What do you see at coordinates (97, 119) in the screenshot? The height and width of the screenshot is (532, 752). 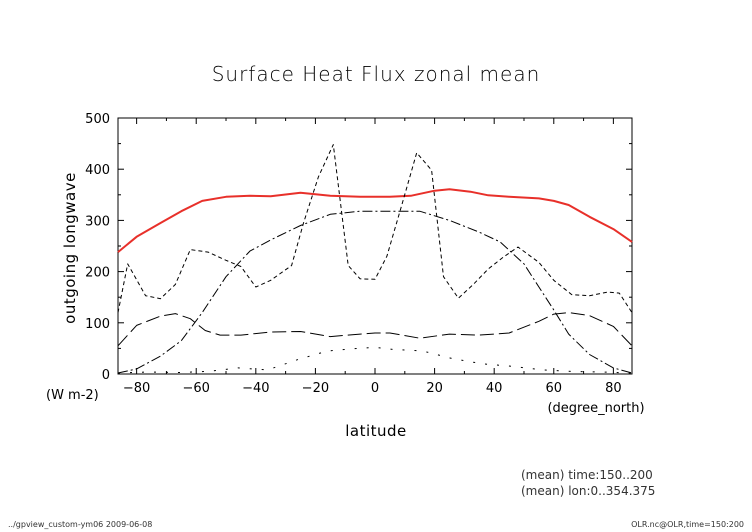 I see `y-tick-label: 500` at bounding box center [97, 119].